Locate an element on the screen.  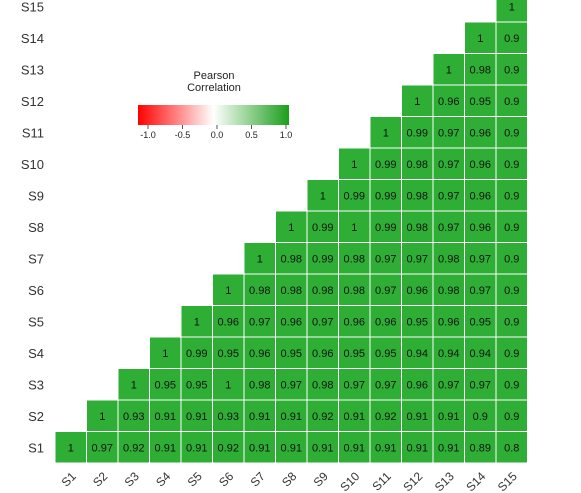
heatmap-cell: 0.95 is located at coordinates (417, 321).